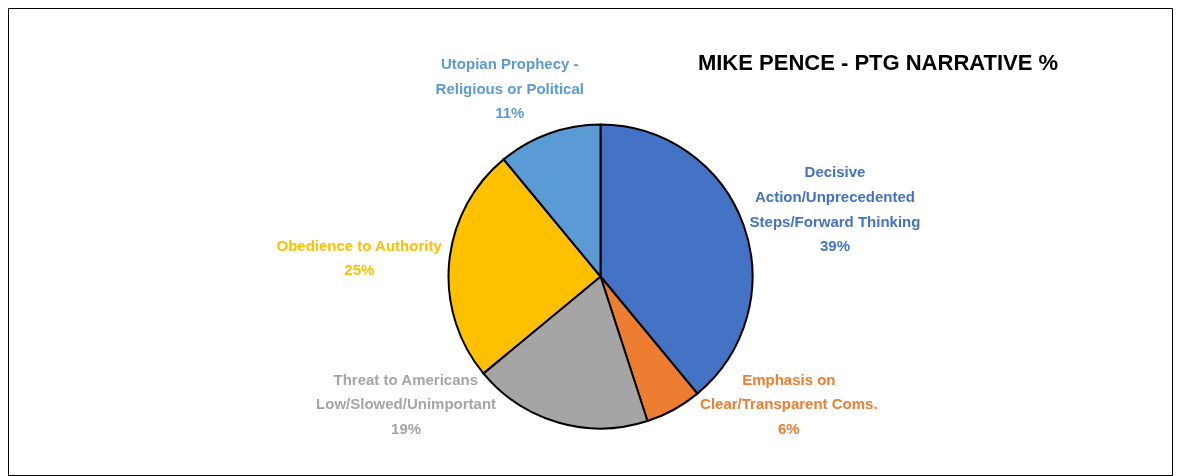 The height and width of the screenshot is (476, 1181). I want to click on slice-label: Decisive Action/Unprecedented Steps/Forward Thinking, so click(835, 196).